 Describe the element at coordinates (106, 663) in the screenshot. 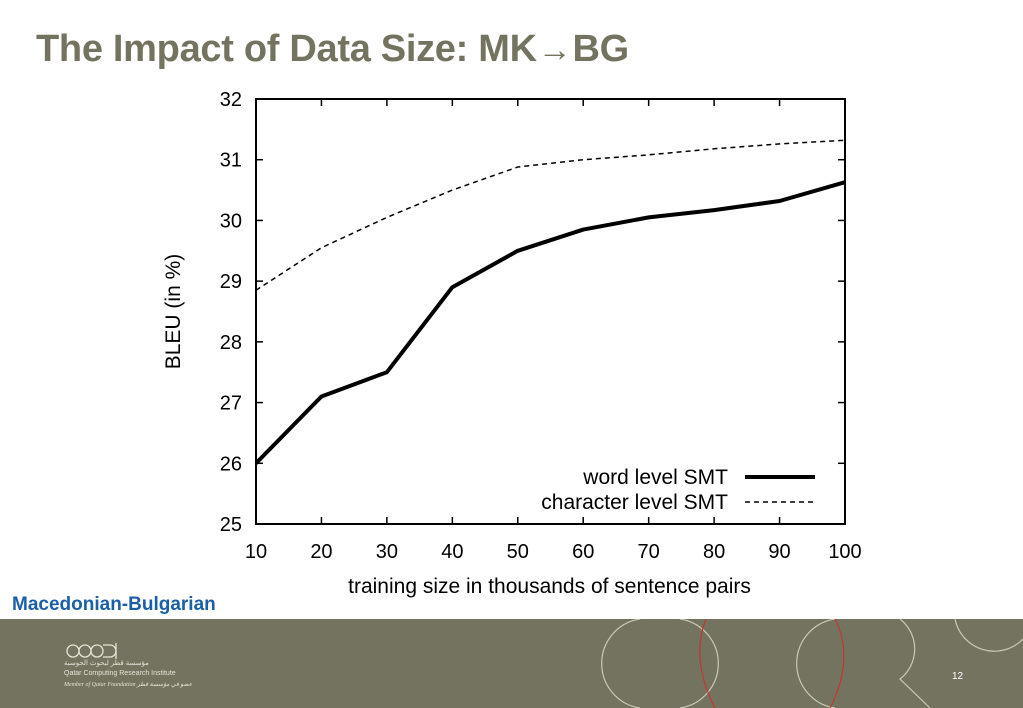

I see `org-name-arabic: مؤسسة قطر لبحوث الحوسبة` at that location.